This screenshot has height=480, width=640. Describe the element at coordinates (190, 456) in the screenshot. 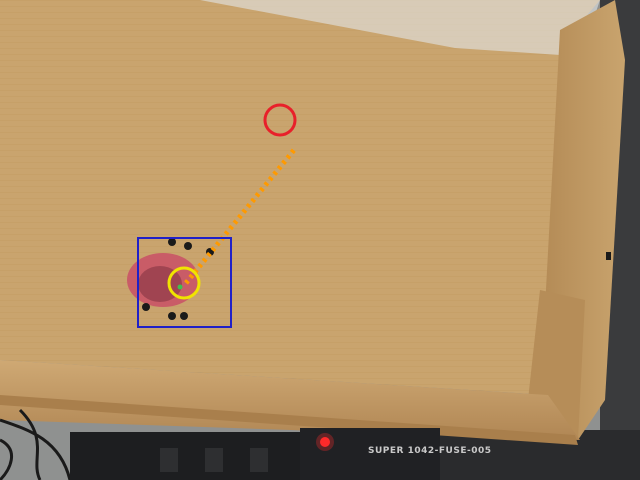

I see `power-strip` at that location.